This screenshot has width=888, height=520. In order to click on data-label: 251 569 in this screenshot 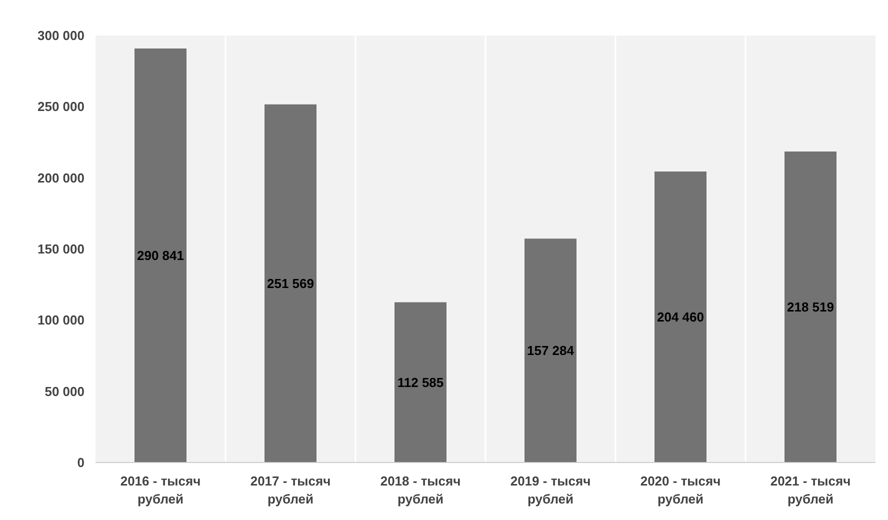, I will do `click(290, 283)`.